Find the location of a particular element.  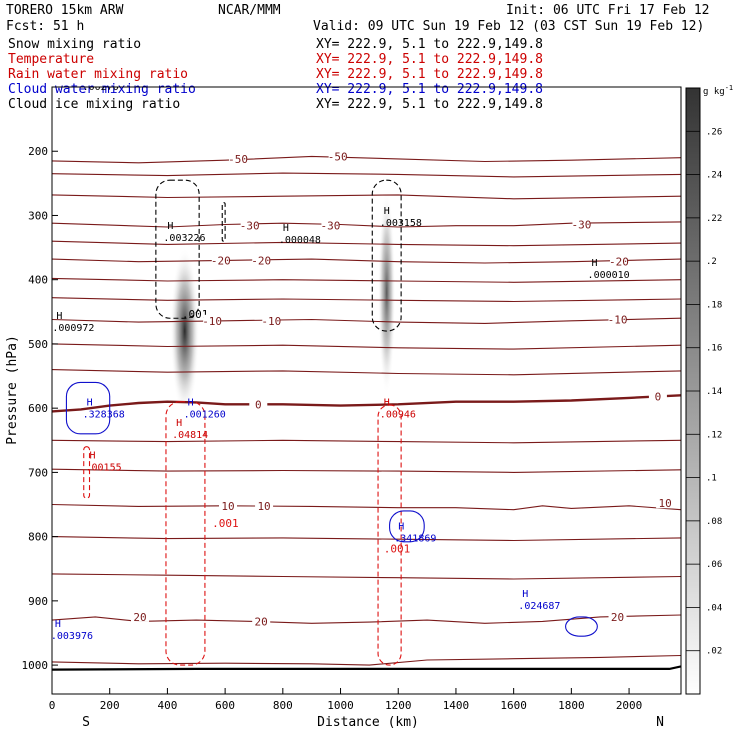

colorbar-tick-label: .26 is located at coordinates (714, 132).